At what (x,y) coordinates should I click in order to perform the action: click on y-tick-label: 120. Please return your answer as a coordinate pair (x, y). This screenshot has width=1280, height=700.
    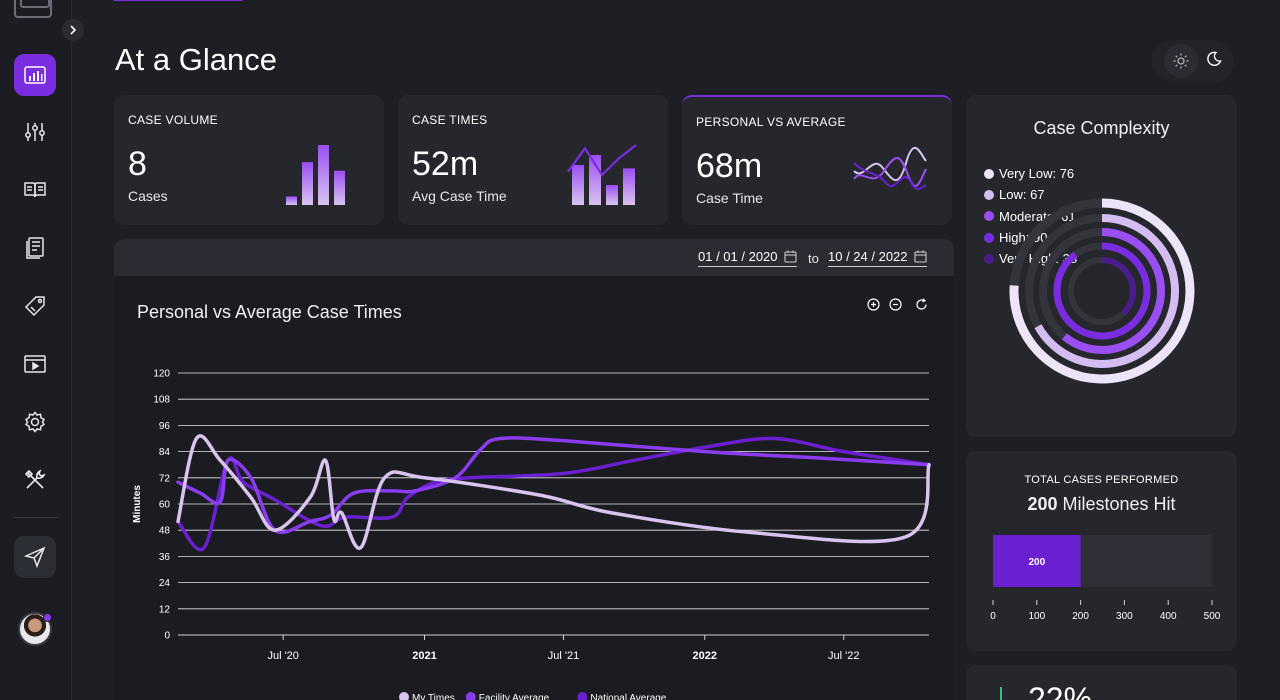
    Looking at the image, I should click on (161, 374).